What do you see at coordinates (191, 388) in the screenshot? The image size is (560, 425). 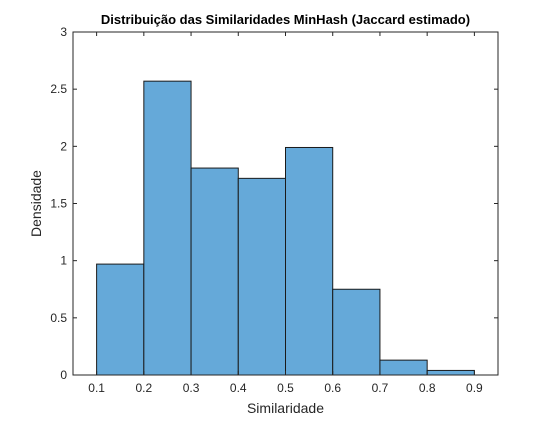 I see `x-tick-label: 0.3` at bounding box center [191, 388].